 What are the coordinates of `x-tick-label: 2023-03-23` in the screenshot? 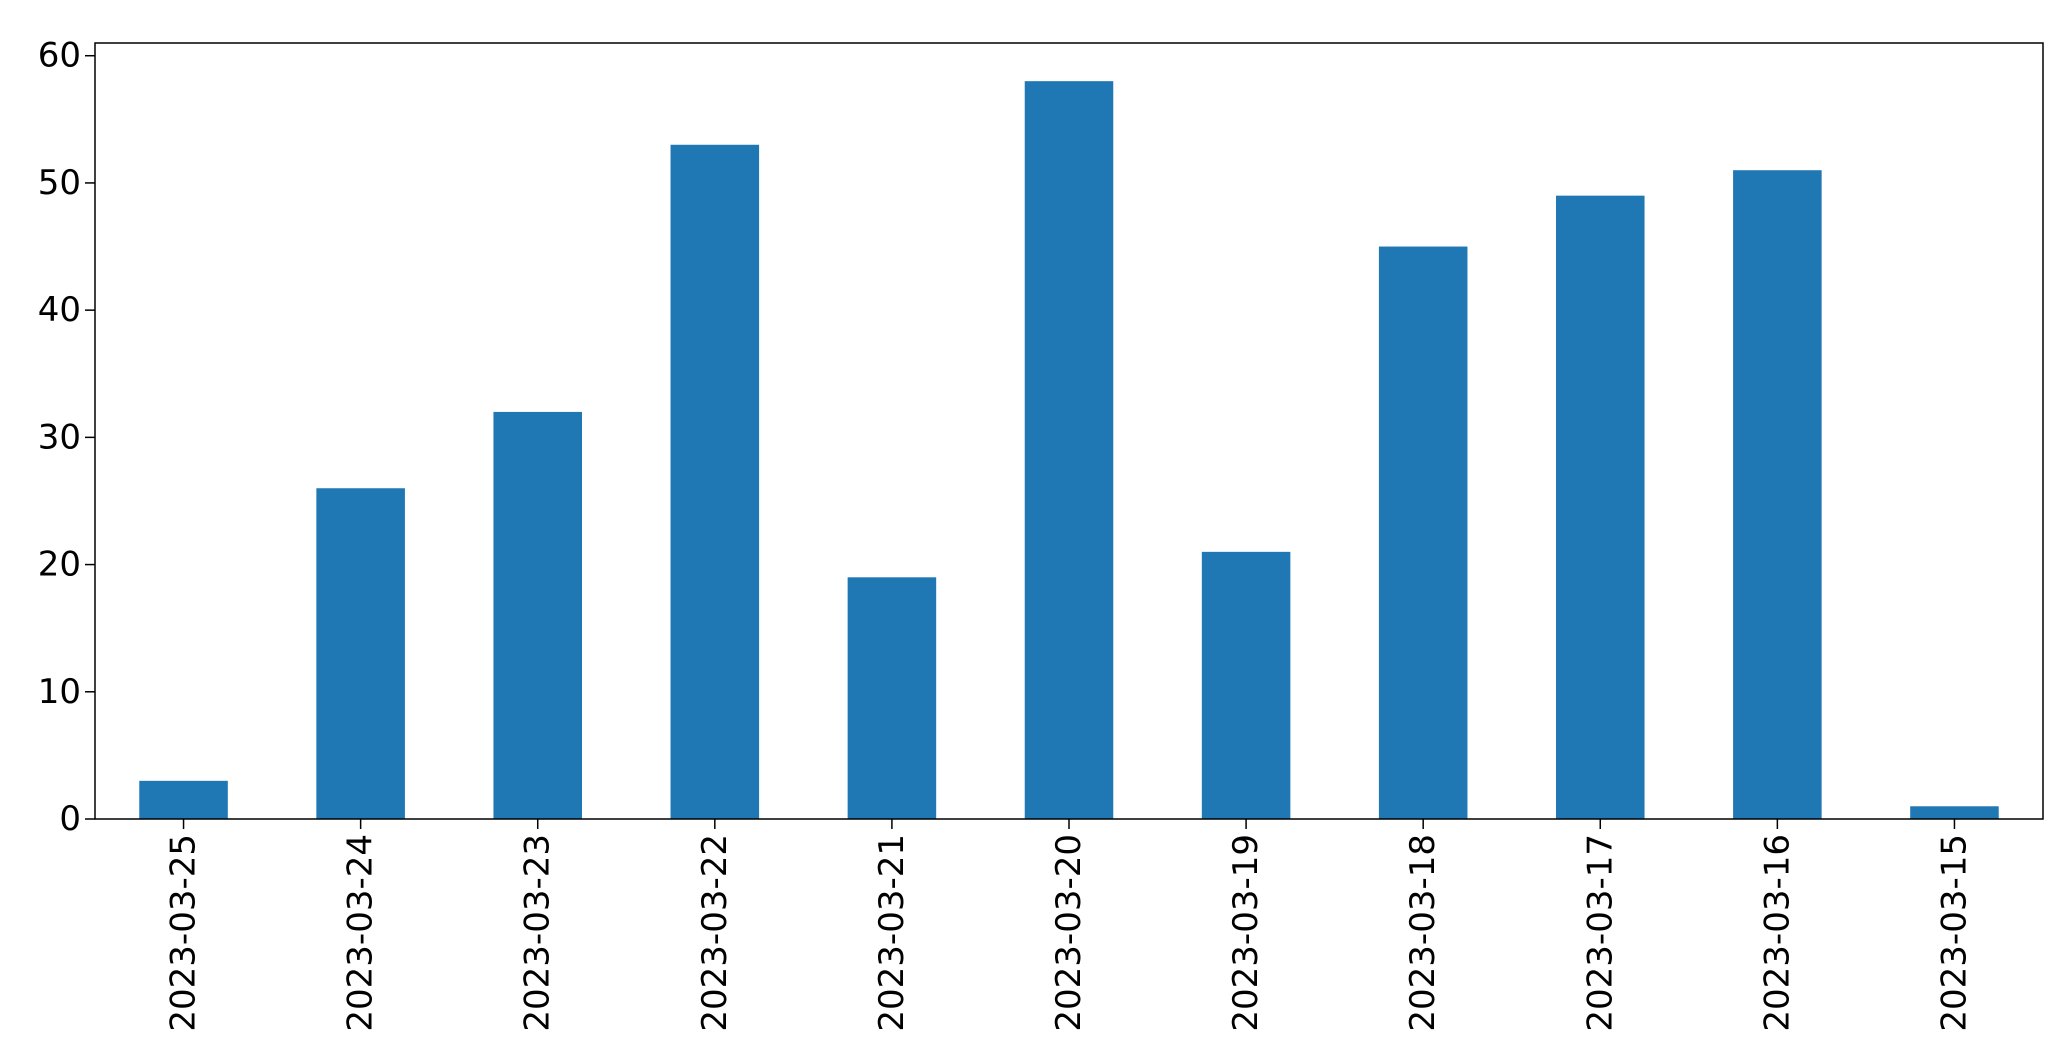 It's located at (538, 933).